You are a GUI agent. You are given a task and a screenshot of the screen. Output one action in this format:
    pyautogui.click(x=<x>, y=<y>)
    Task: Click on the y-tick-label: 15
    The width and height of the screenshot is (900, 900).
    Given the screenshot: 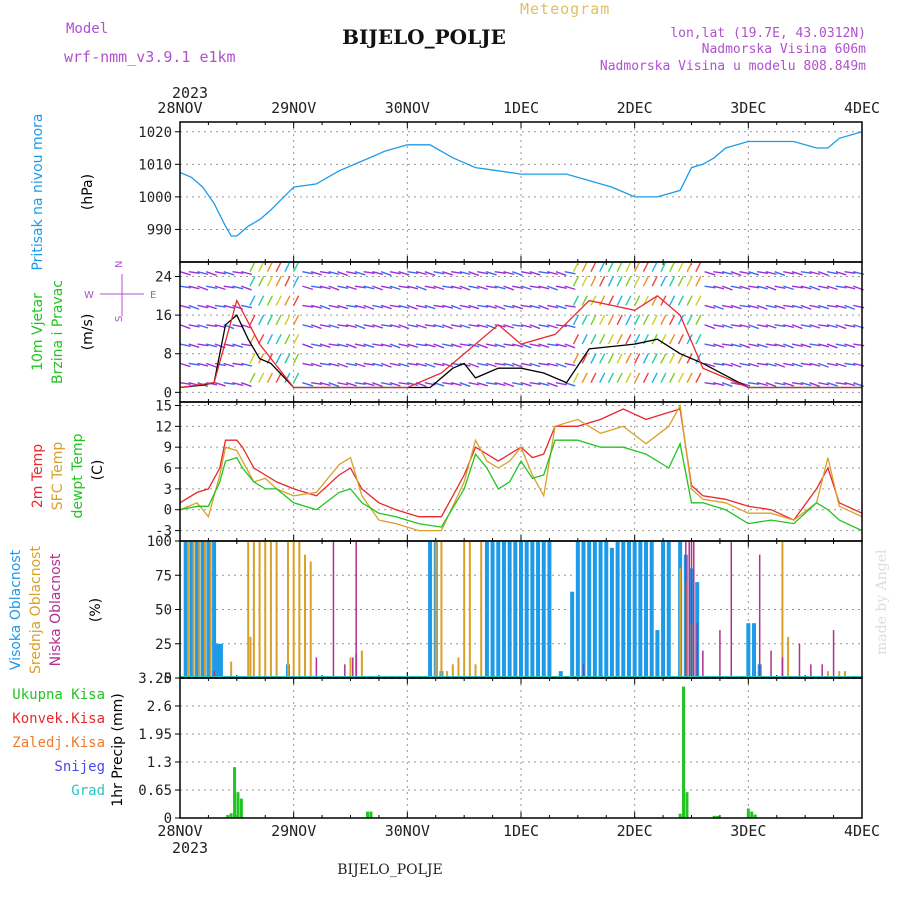 What is the action you would take?
    pyautogui.click(x=163, y=406)
    